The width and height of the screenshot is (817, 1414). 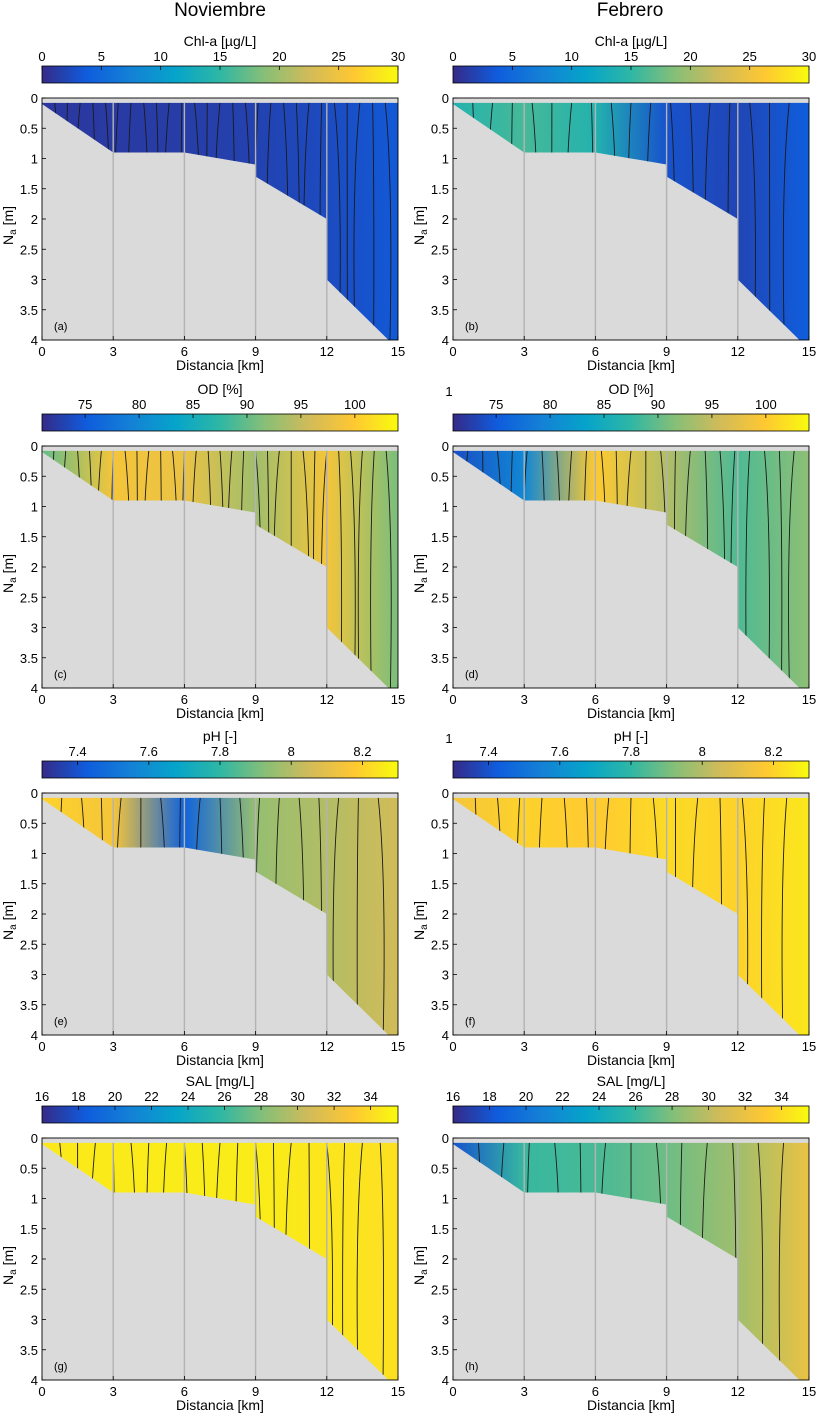 What do you see at coordinates (220, 1081) in the screenshot?
I see `colorbar-label: SAL [mg/L]` at bounding box center [220, 1081].